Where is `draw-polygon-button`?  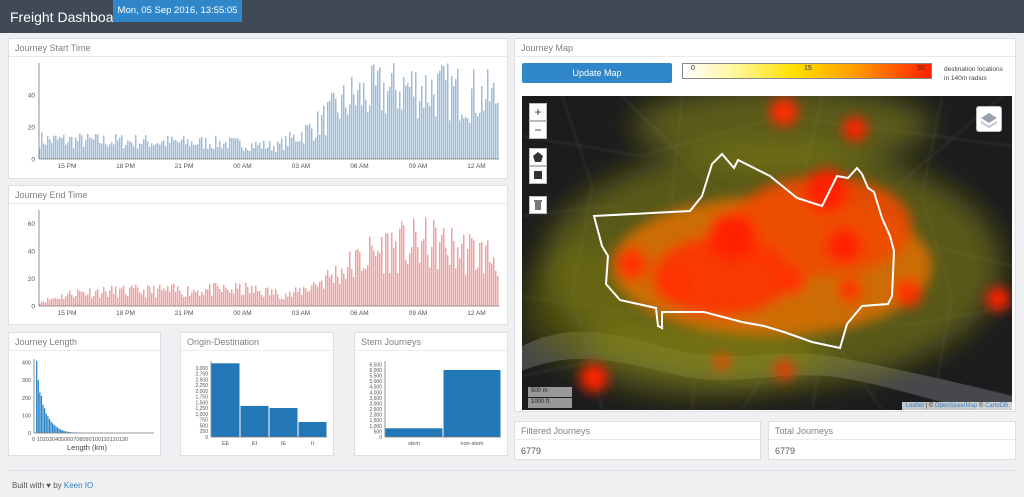
draw-polygon-button is located at coordinates (538, 157).